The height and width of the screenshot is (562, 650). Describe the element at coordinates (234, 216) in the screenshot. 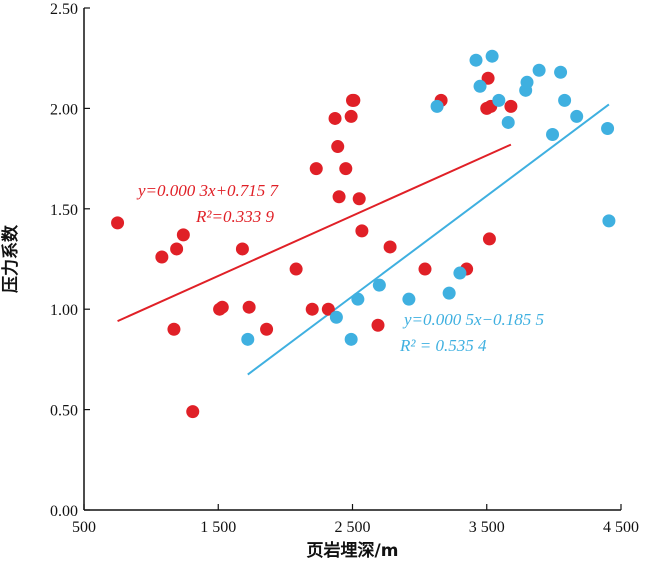

I see `trend-r2-1: R²=0.333 9` at that location.